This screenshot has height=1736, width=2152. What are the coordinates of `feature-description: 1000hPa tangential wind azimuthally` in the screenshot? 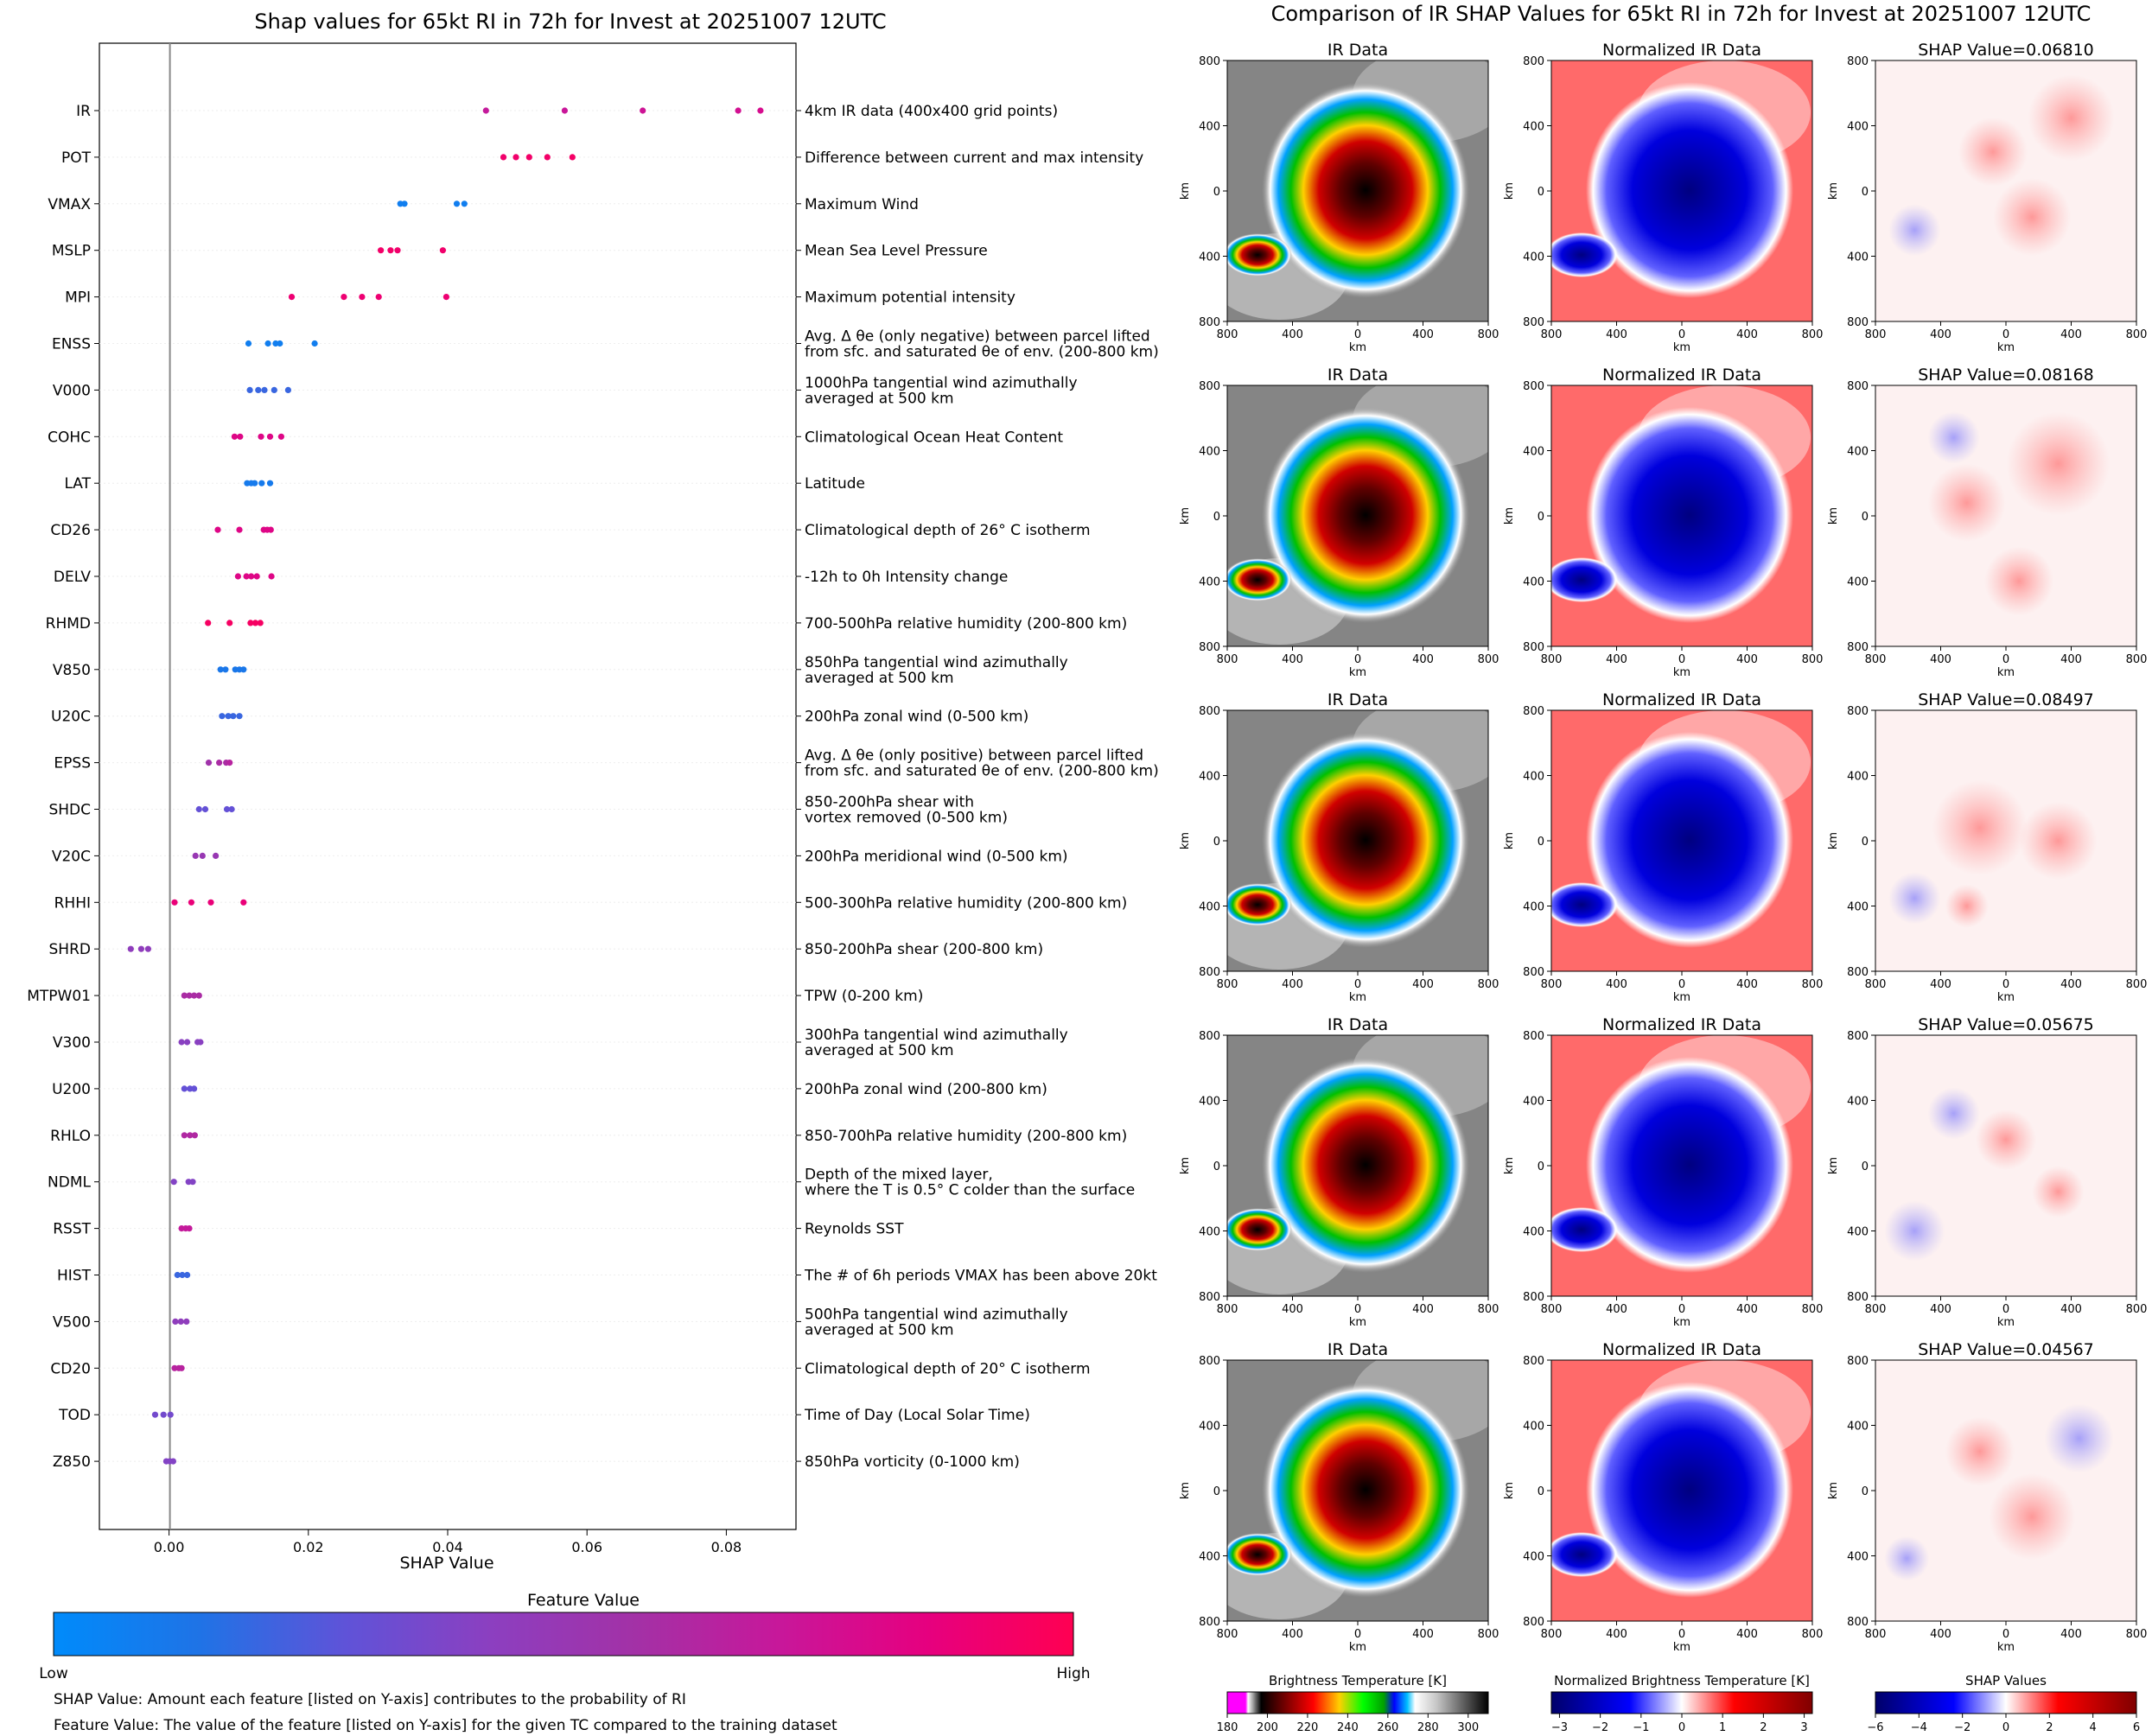 It's located at (941, 382).